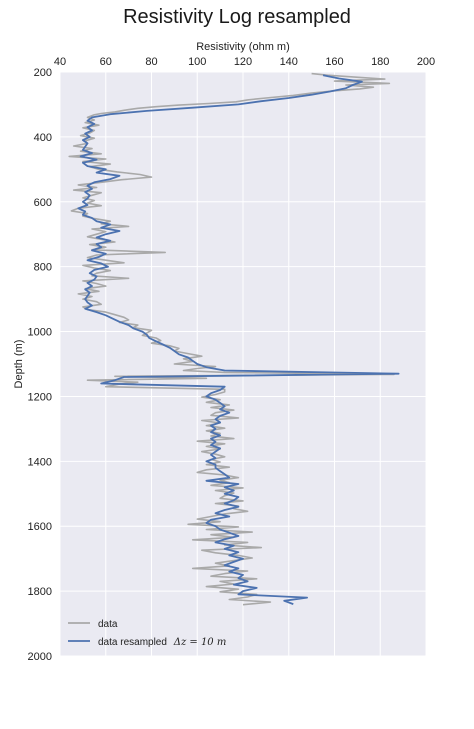  Describe the element at coordinates (43, 268) in the screenshot. I see `y-tick-label: 800` at that location.